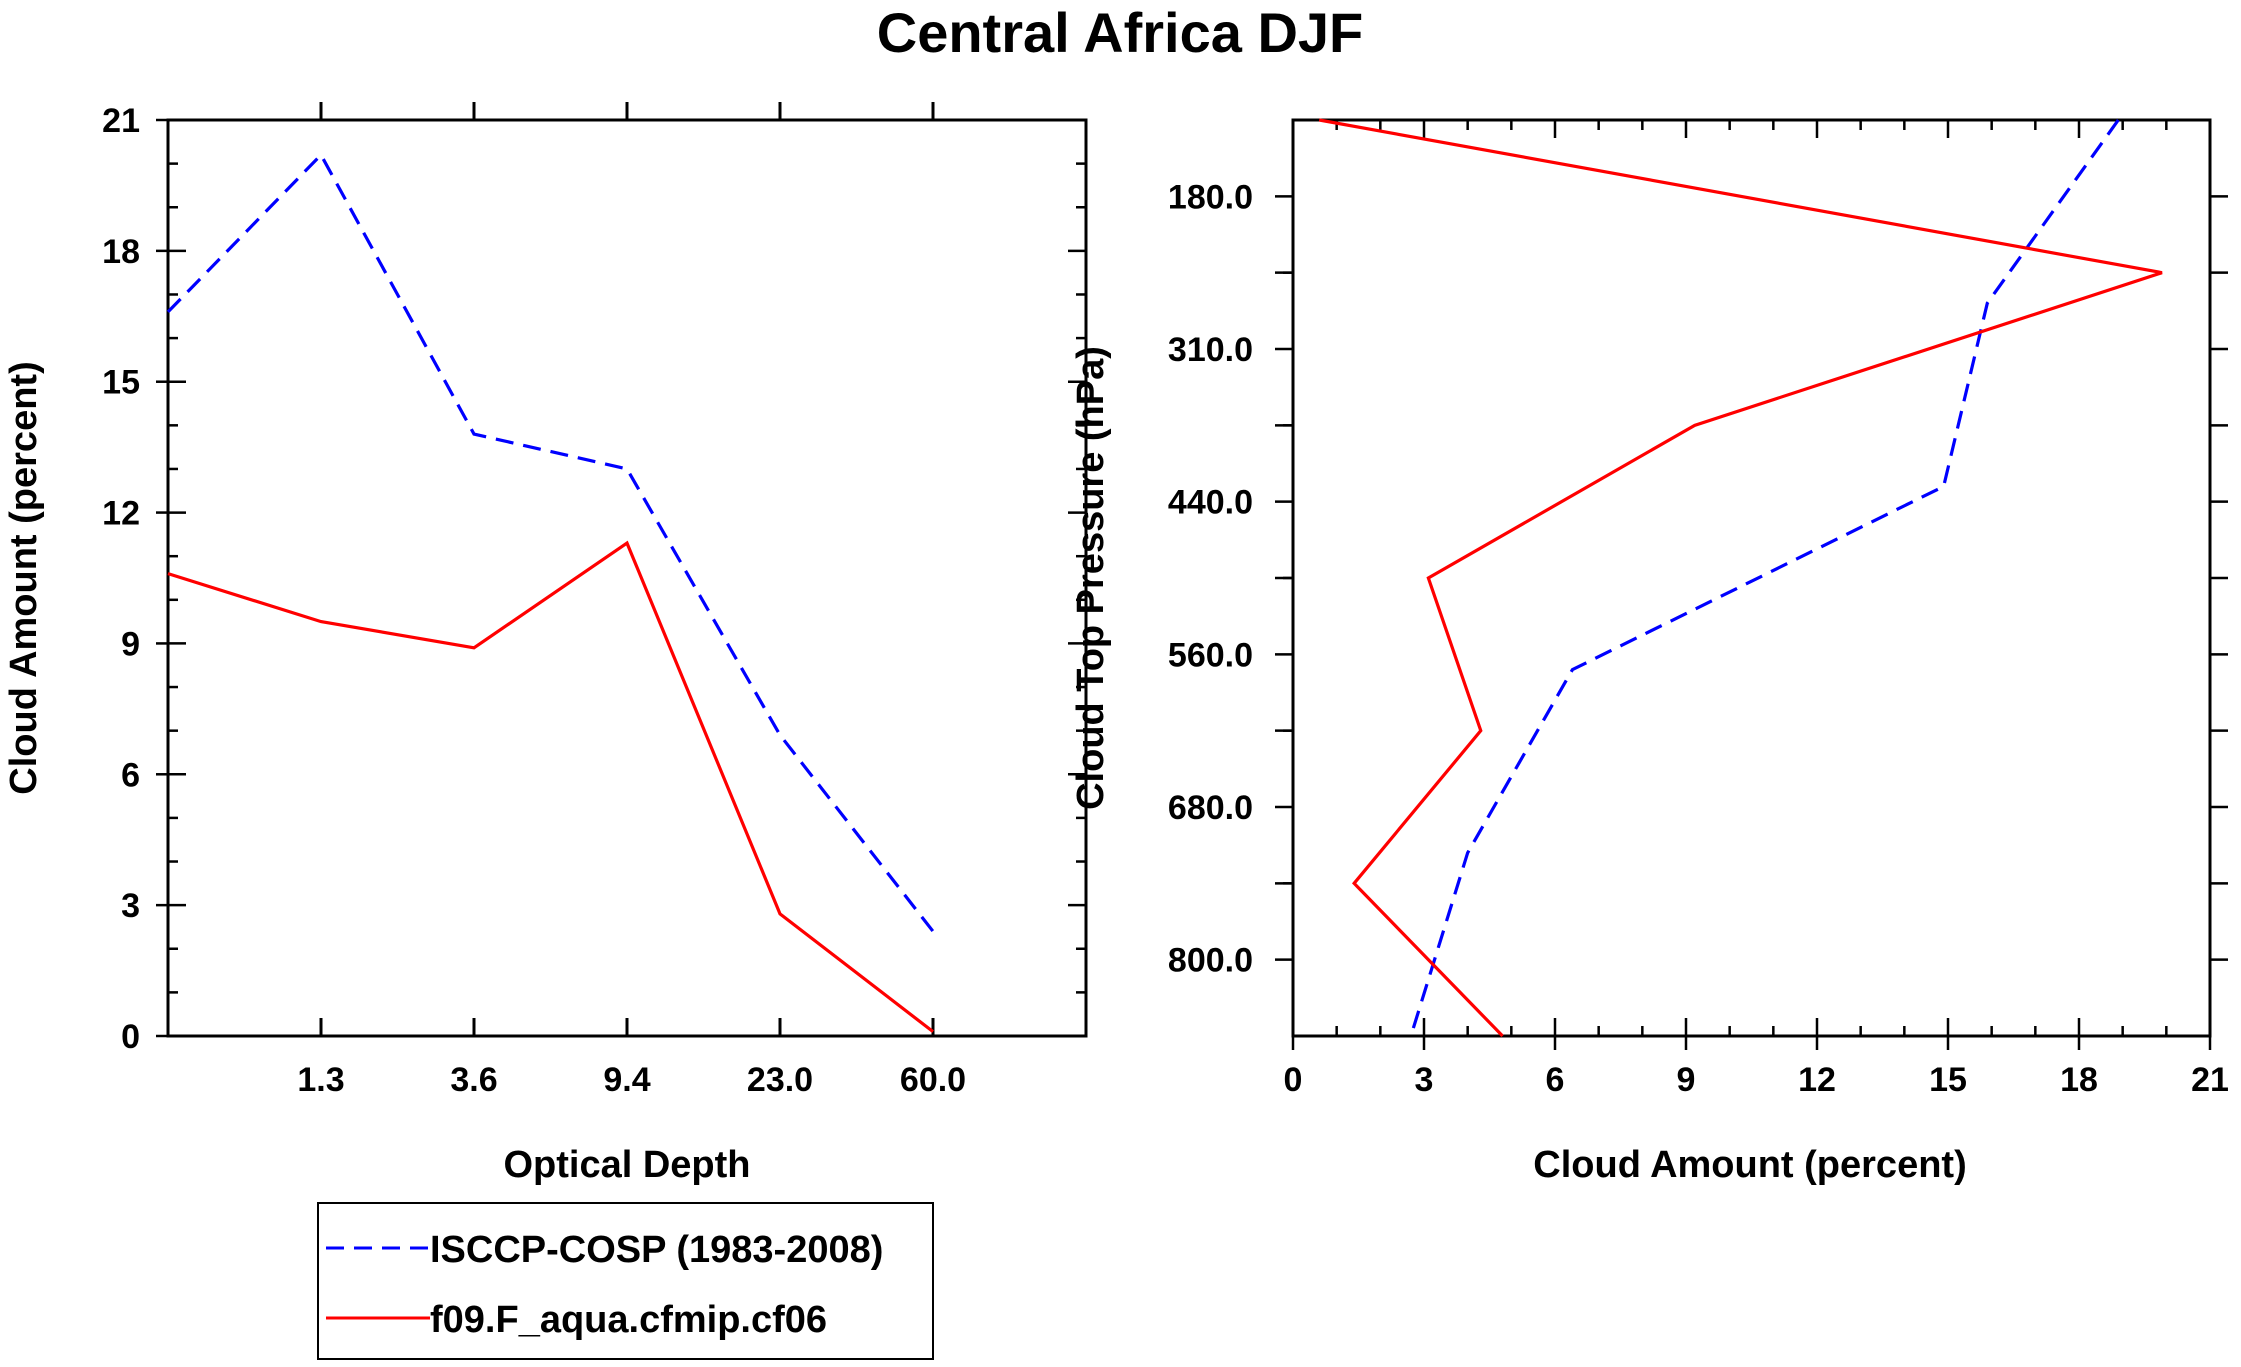  I want to click on left-x-axis-label: Optical Depth, so click(626, 1165).